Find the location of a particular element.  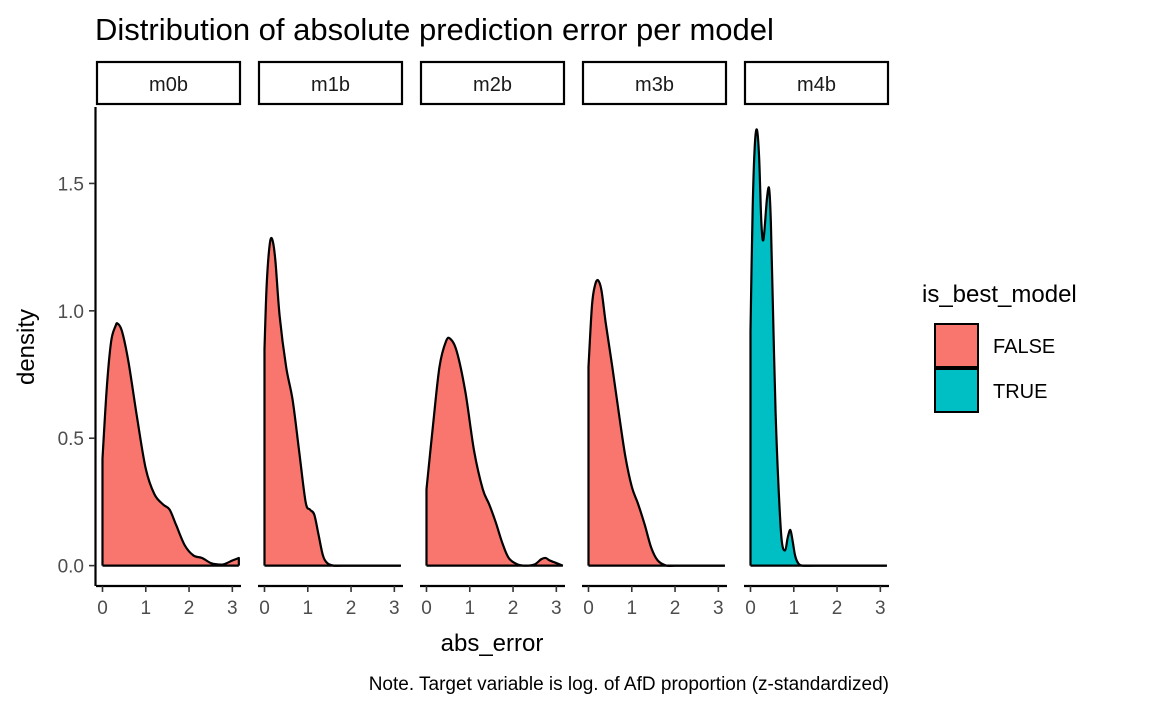

legend: is_best_model FALSE TRUE is located at coordinates (999, 347).